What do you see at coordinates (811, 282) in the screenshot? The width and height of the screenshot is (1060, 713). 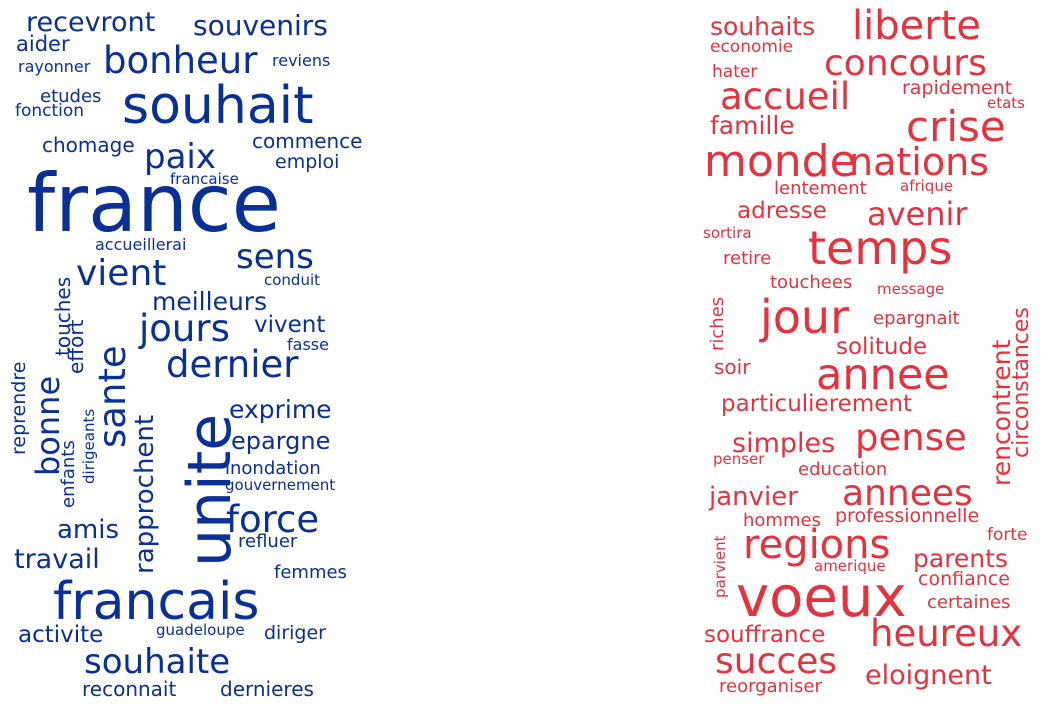 I see `word: touchees` at bounding box center [811, 282].